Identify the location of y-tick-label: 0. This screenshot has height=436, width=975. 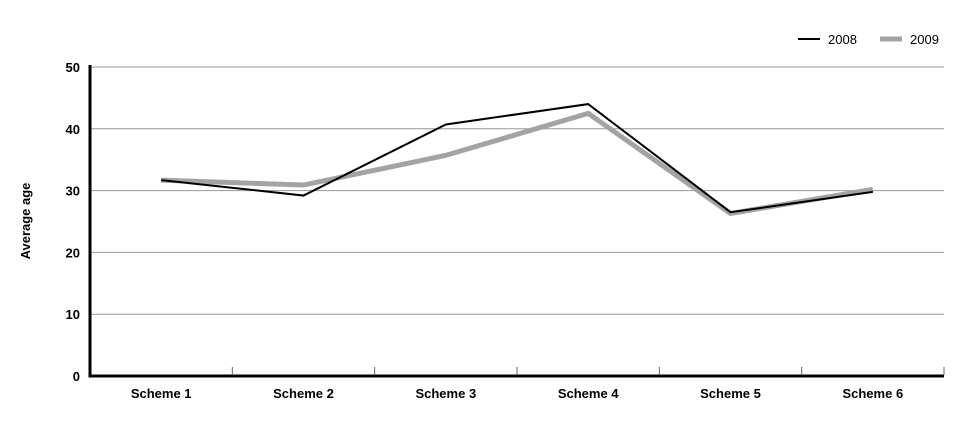
(76, 376).